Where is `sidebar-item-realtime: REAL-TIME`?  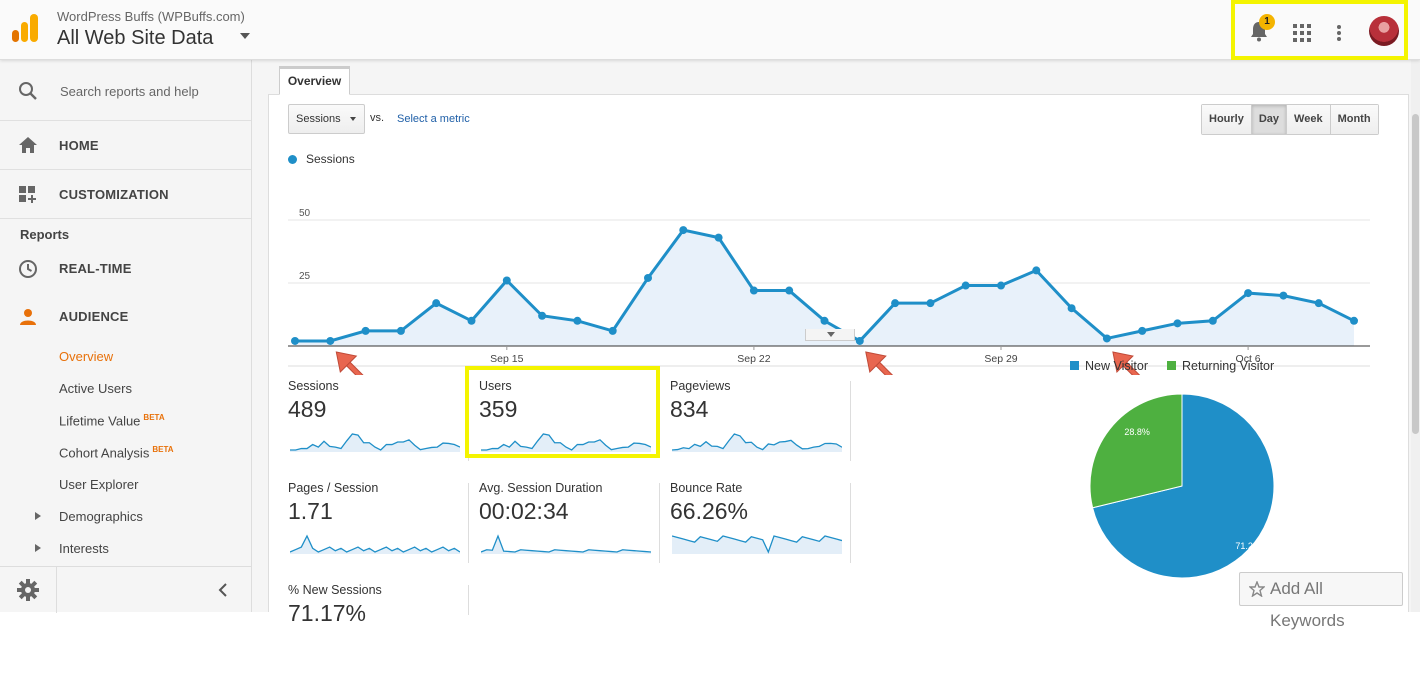
sidebar-item-realtime: REAL-TIME is located at coordinates (95, 268).